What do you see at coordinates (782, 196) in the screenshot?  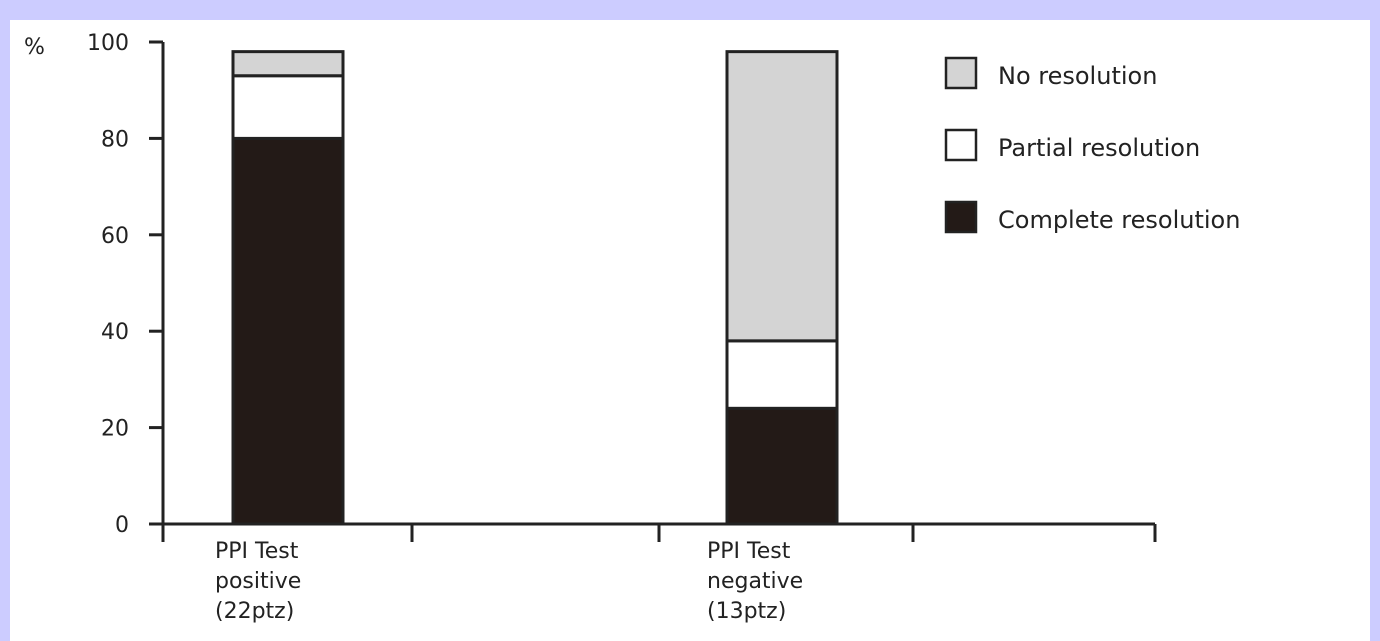 I see `bar-negative-no-resolution` at bounding box center [782, 196].